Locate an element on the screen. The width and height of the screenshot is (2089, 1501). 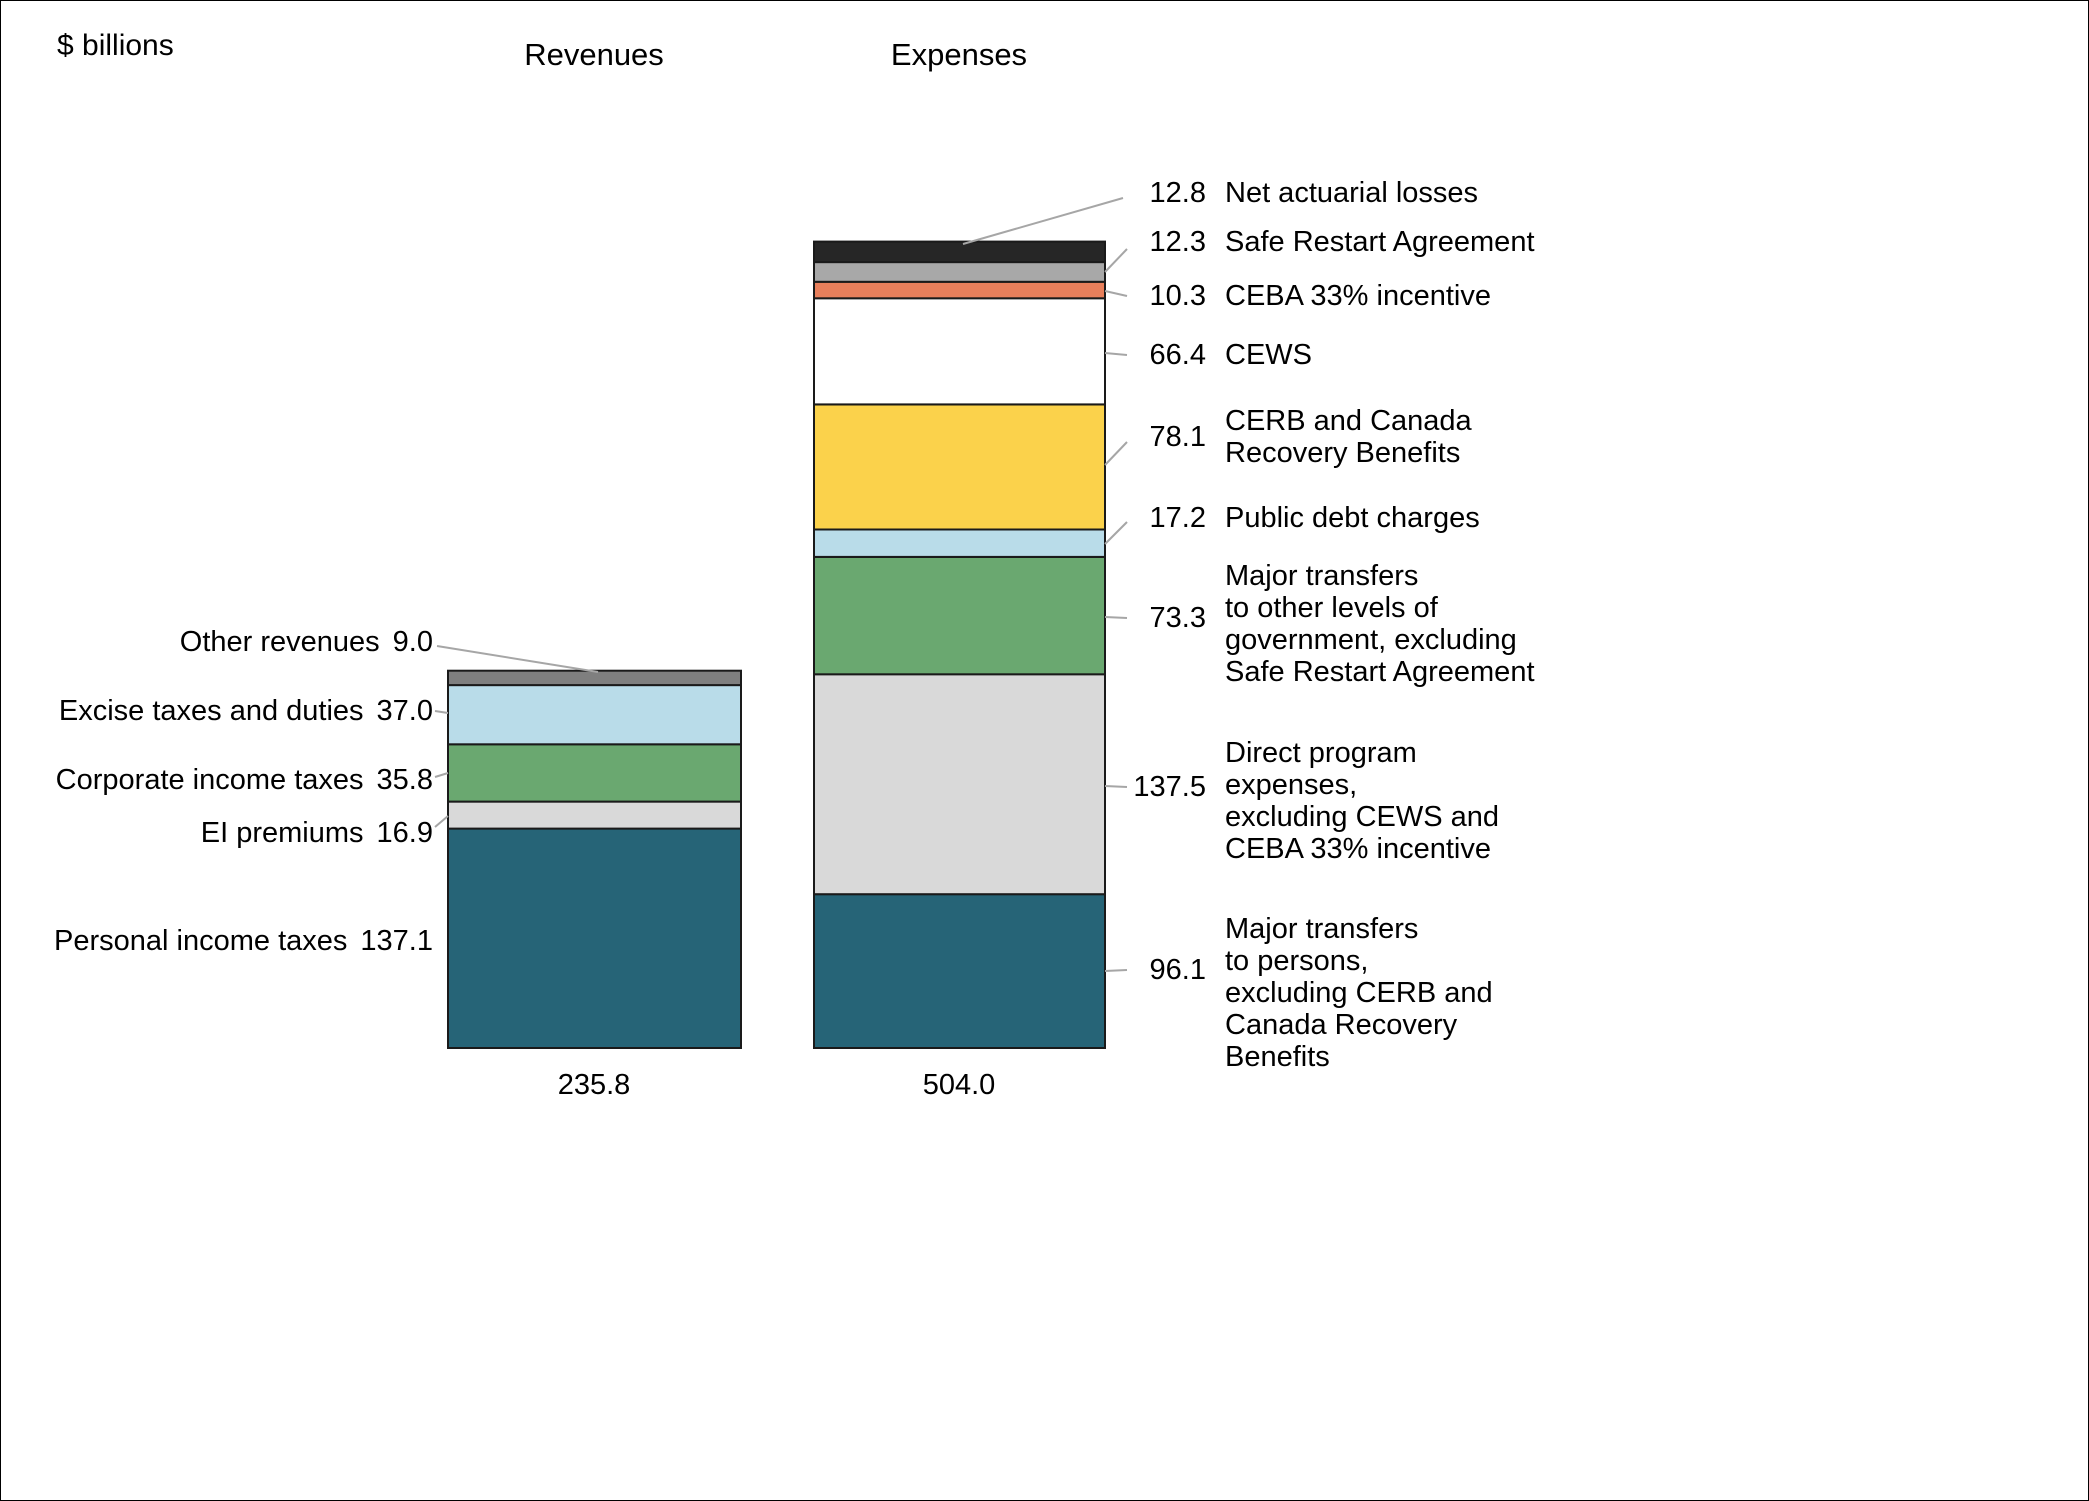
expense-value-major-transfers-to-other-levels-of-government-excluding-safe-restart-agreement: 73.3 is located at coordinates (1177, 618).